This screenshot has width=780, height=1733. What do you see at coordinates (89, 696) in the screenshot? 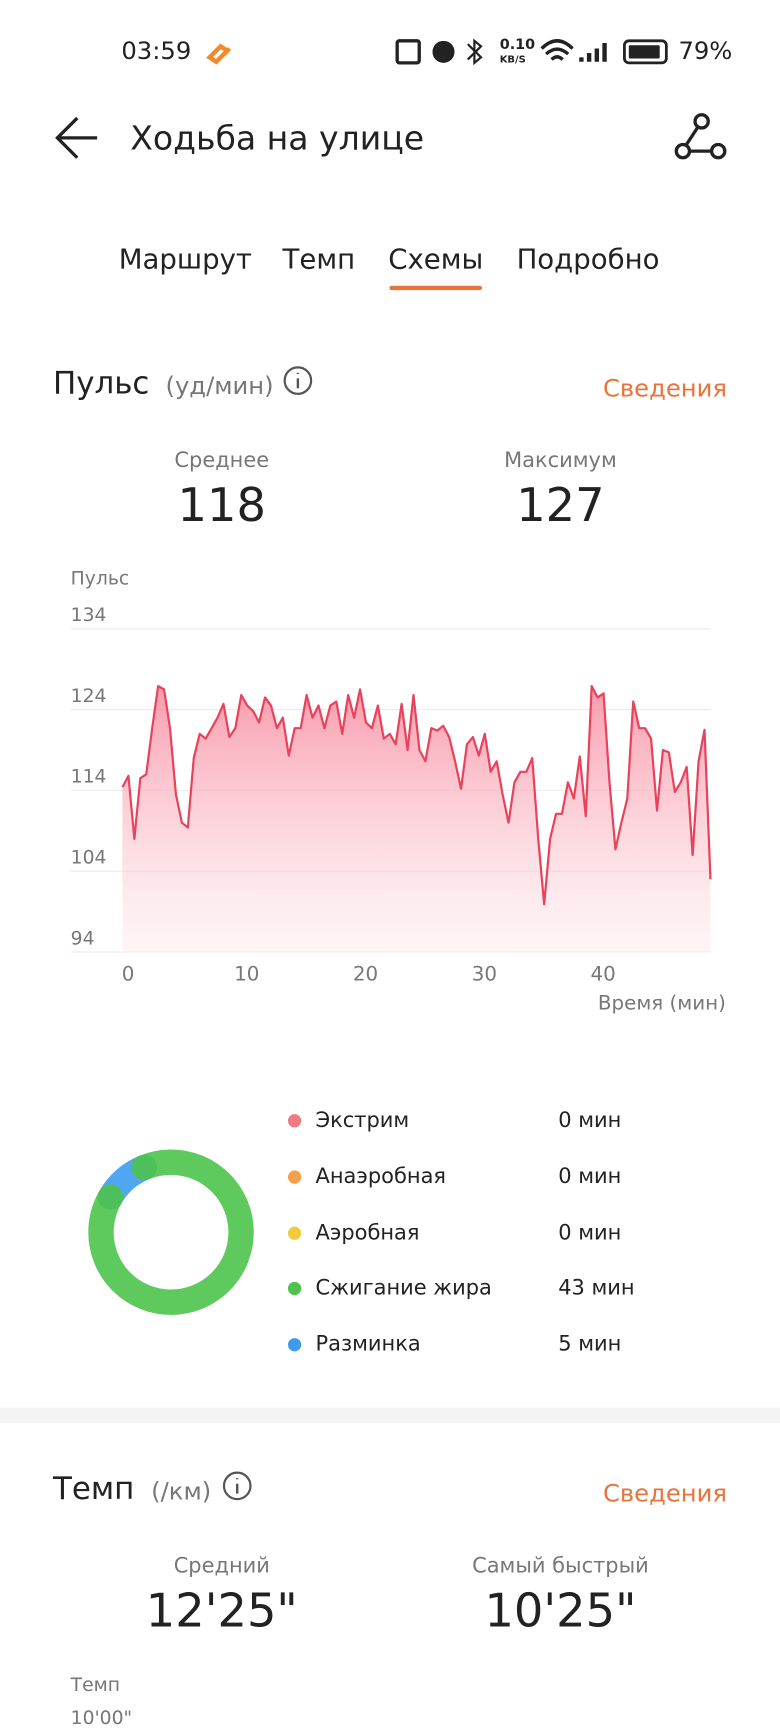
I see `y-tick-label: 124` at bounding box center [89, 696].